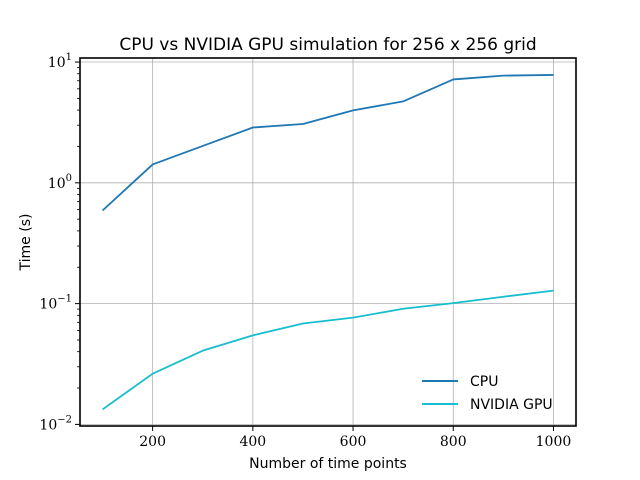 The width and height of the screenshot is (640, 480). What do you see at coordinates (487, 393) in the screenshot?
I see `legend: CPU NVIDIA GPU` at bounding box center [487, 393].